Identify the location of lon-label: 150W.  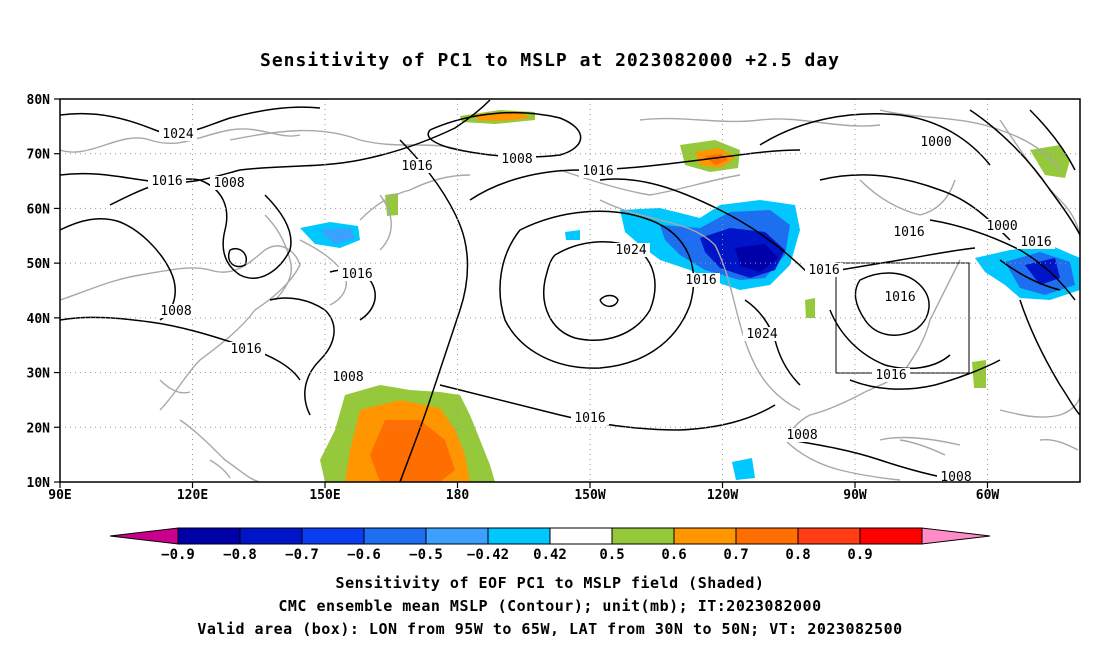
(589, 495).